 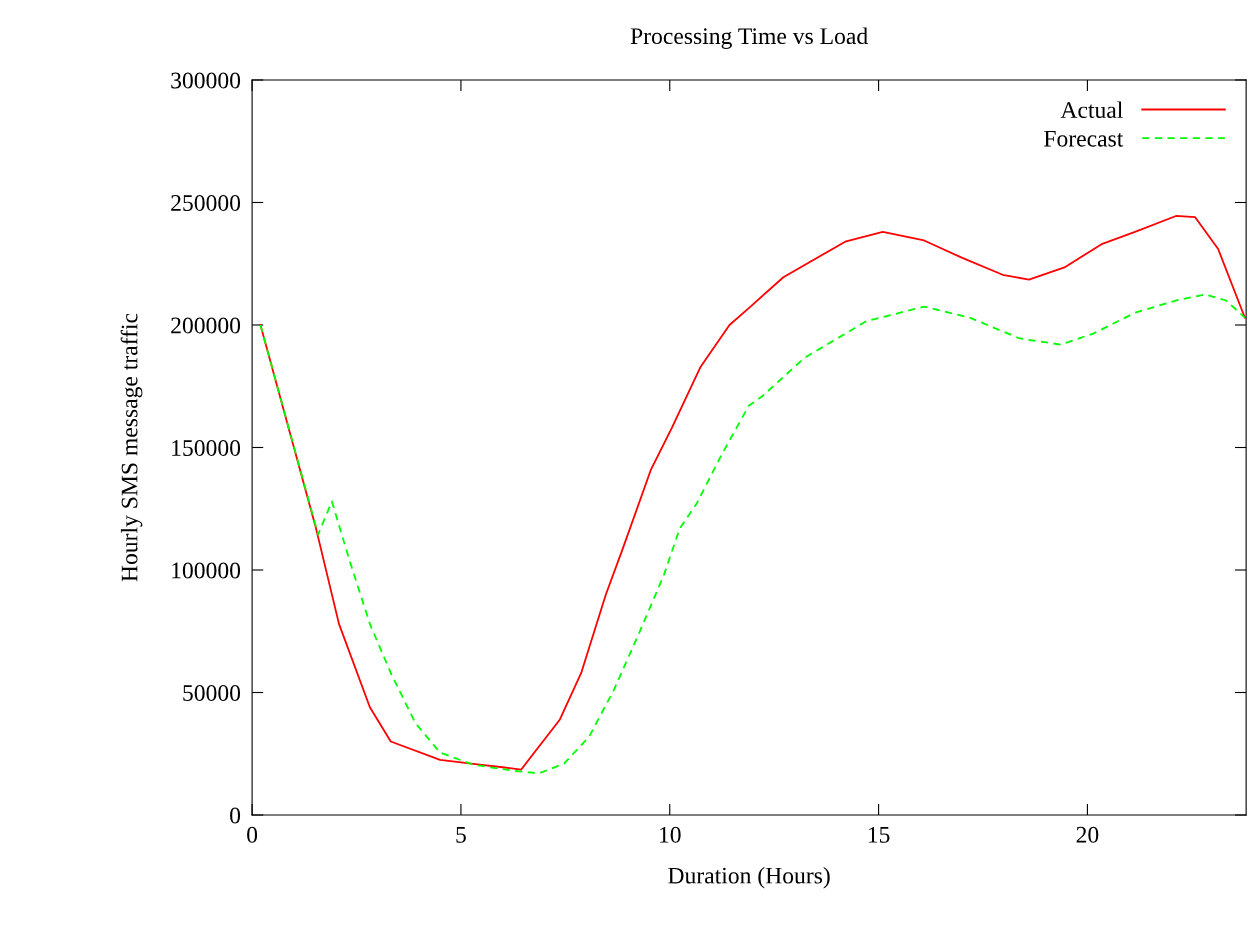 I want to click on chart-title: Processing Time vs Load, so click(x=749, y=38).